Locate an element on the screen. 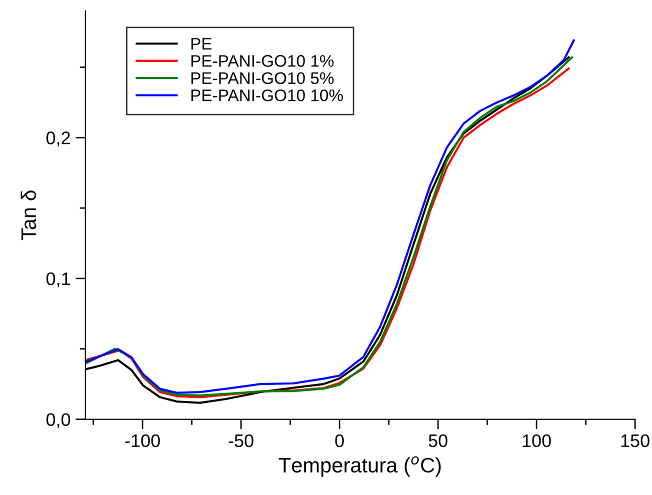 This screenshot has height=495, width=652. y-tick-label: 0,0 is located at coordinates (58, 420).